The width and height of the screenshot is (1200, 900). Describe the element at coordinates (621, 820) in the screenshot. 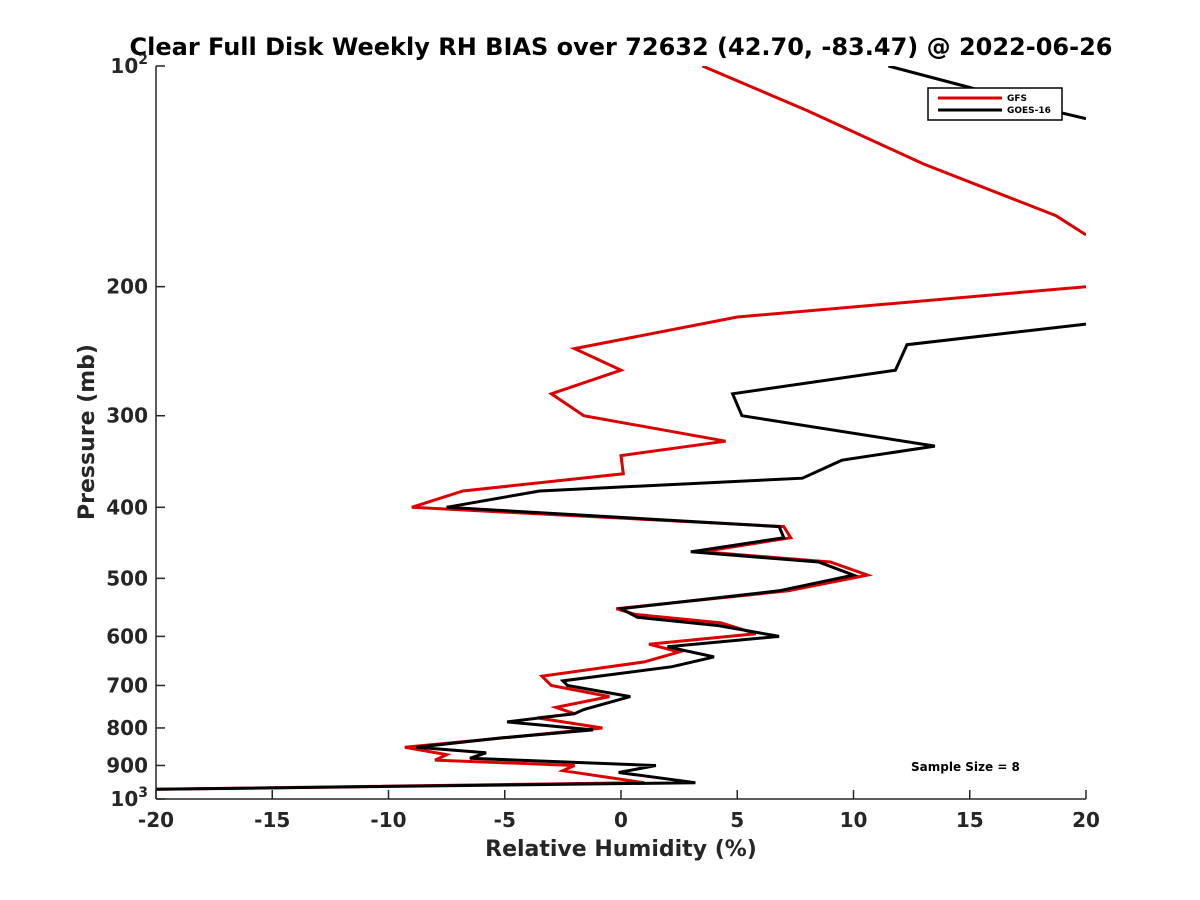

I see `x-tick-label: 0` at that location.